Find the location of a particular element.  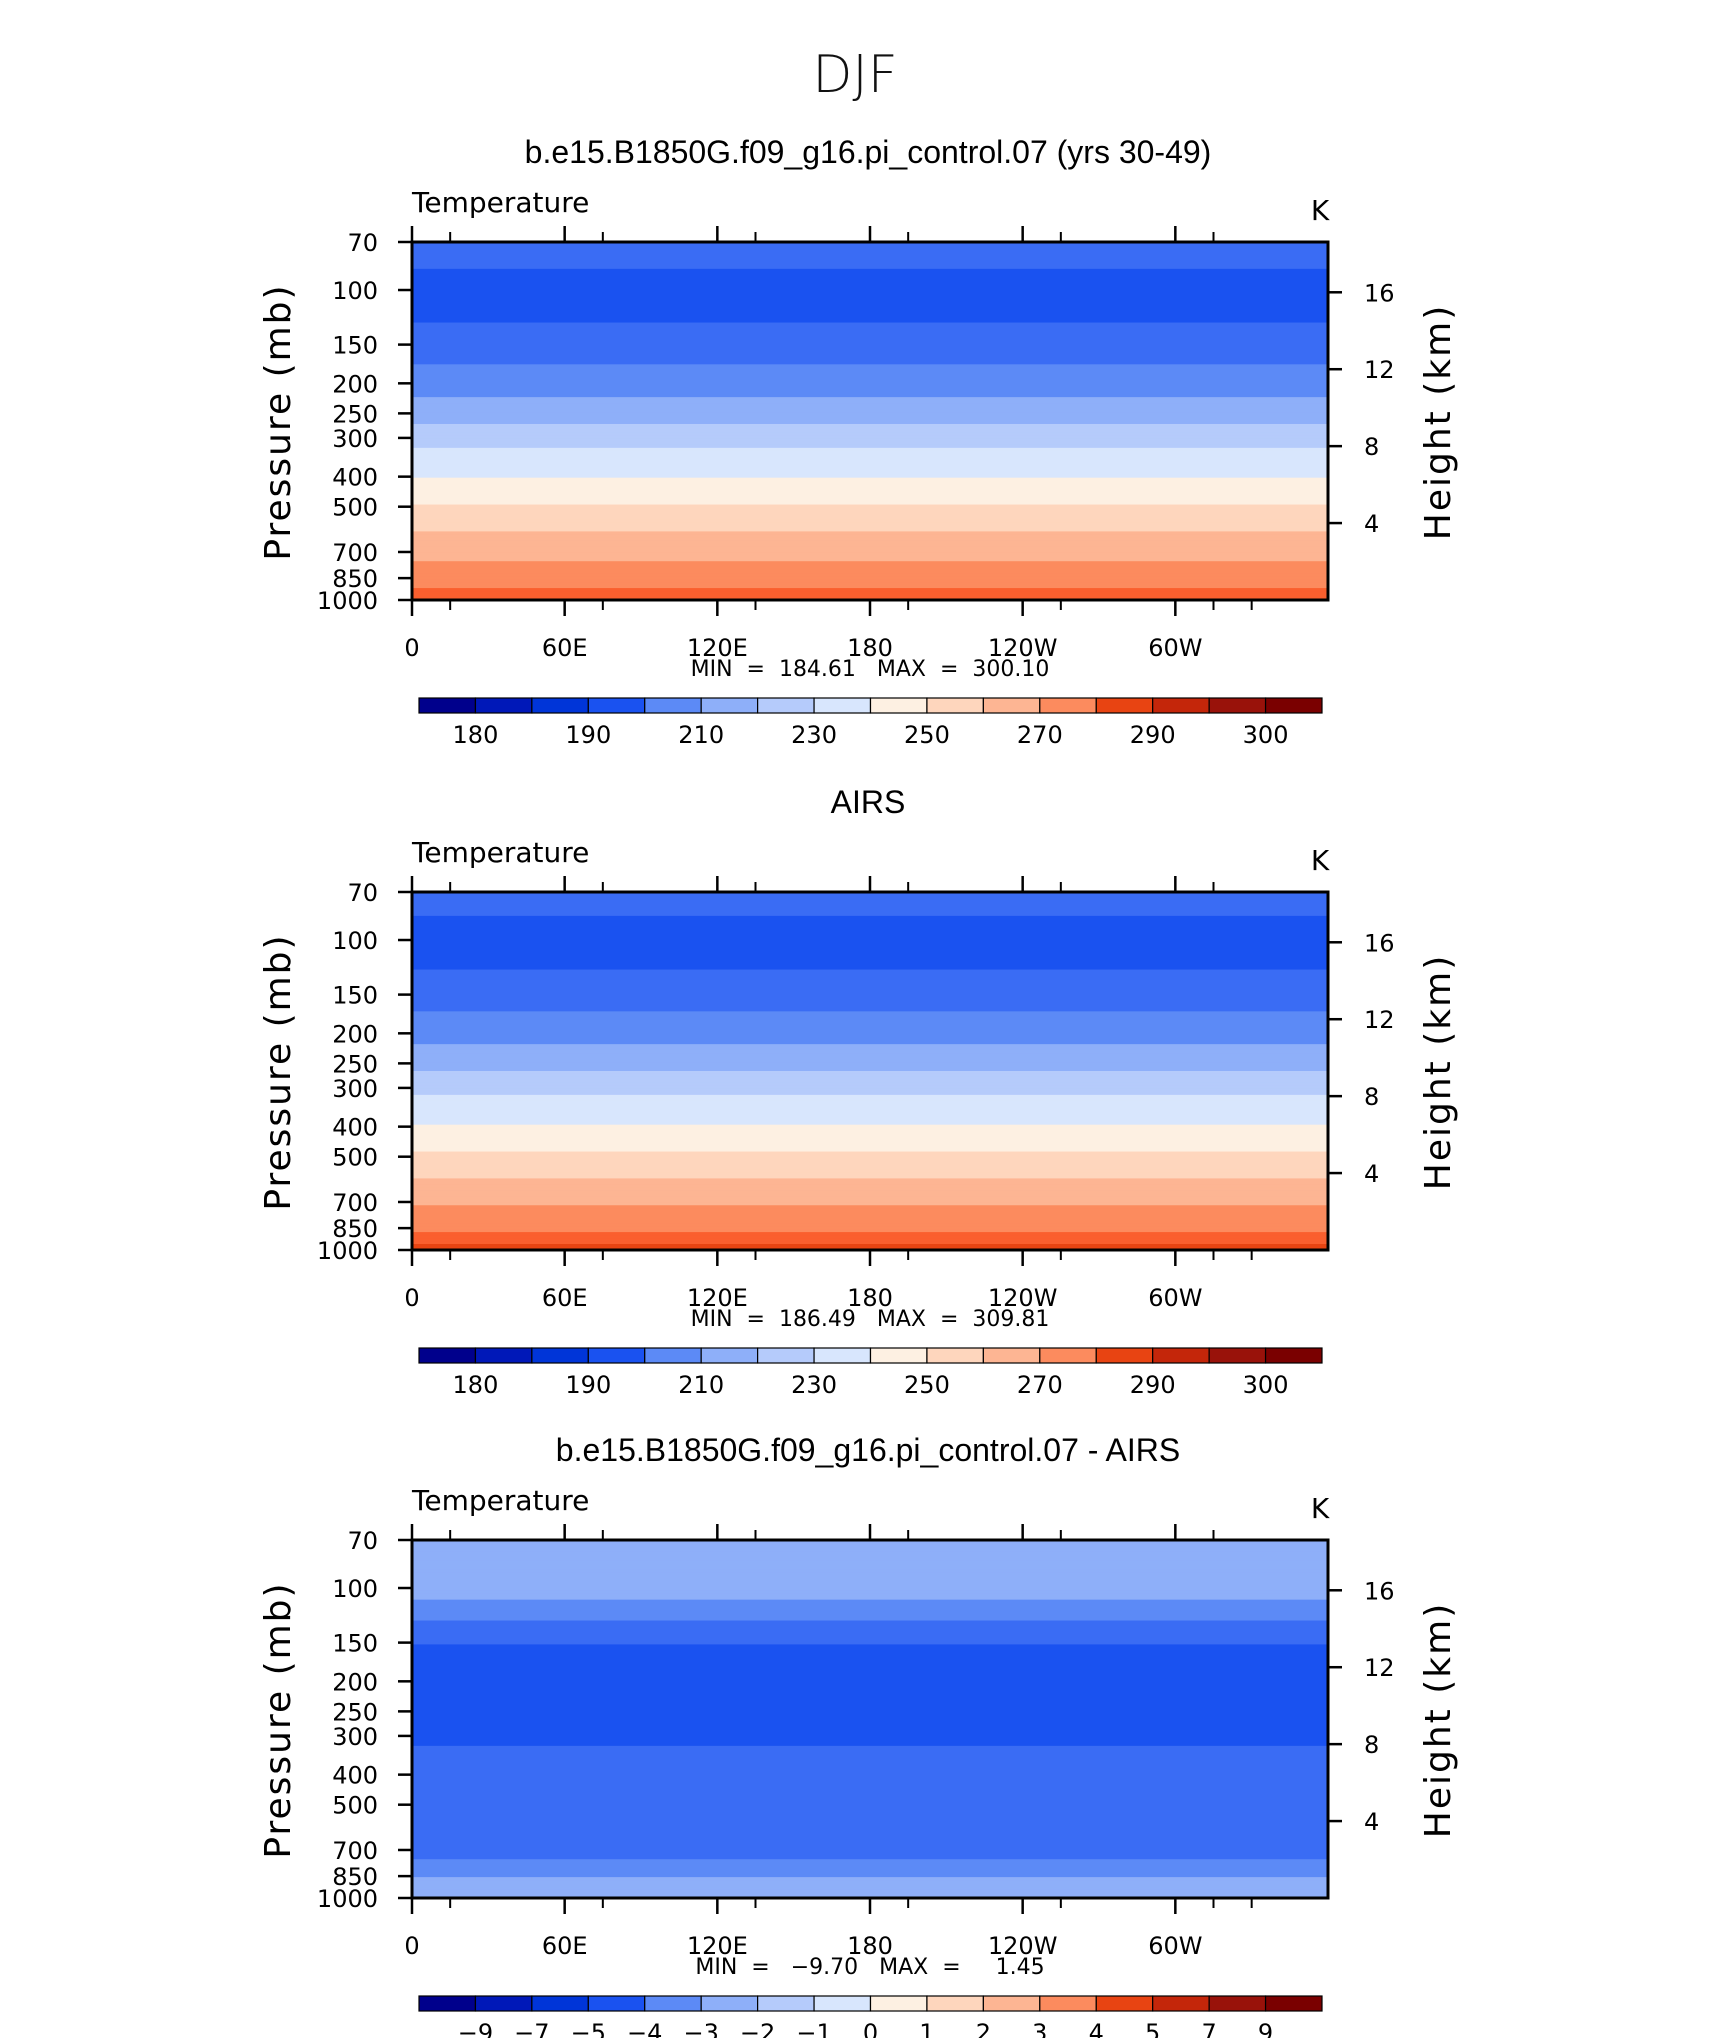

x-tick-label: 180 is located at coordinates (870, 1946).